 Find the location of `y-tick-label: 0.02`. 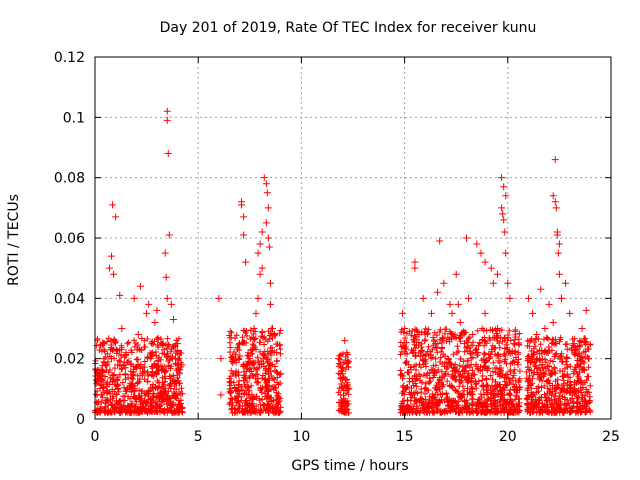

y-tick-label: 0.02 is located at coordinates (69, 360).